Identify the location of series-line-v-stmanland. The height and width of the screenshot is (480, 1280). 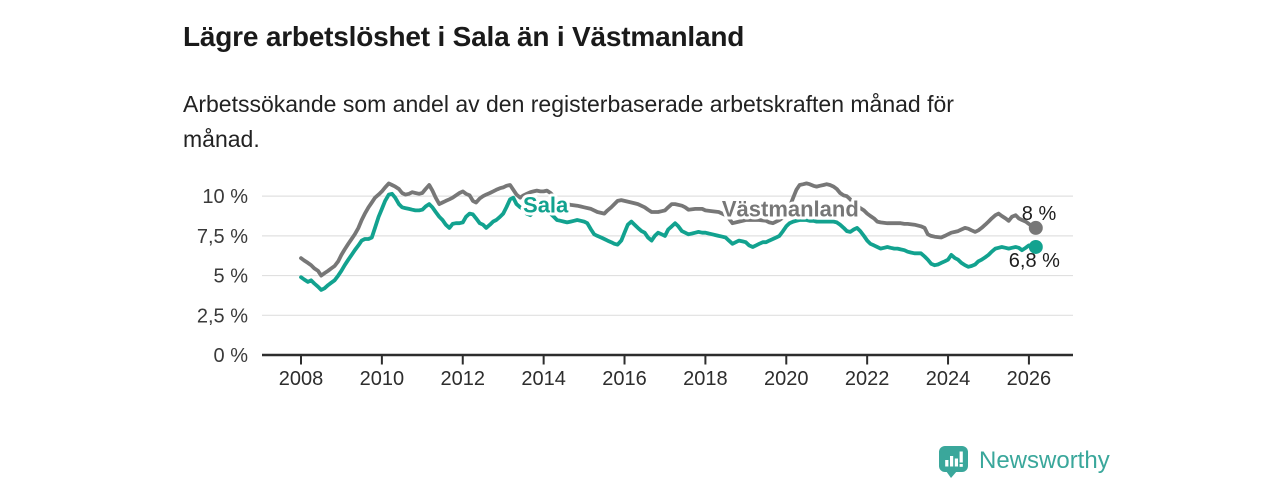
(668, 229).